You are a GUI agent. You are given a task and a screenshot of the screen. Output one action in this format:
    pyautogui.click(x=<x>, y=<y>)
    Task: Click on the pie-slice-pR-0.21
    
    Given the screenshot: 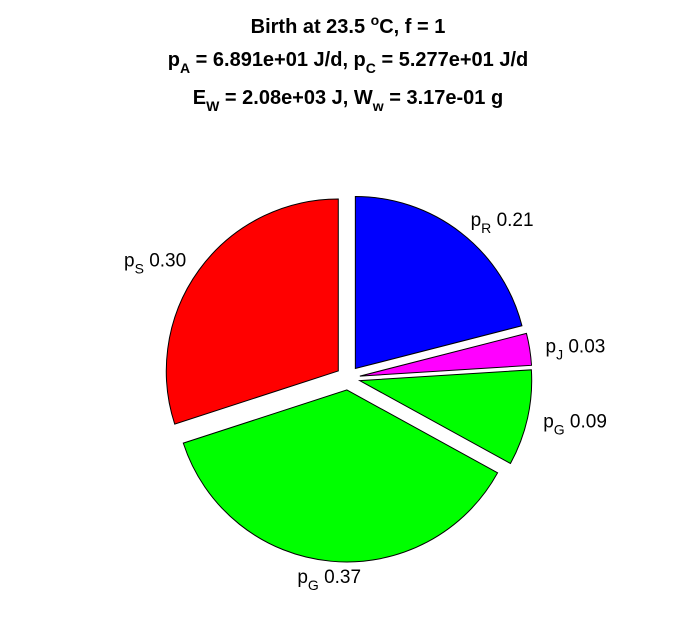 What is the action you would take?
    pyautogui.click(x=438, y=283)
    